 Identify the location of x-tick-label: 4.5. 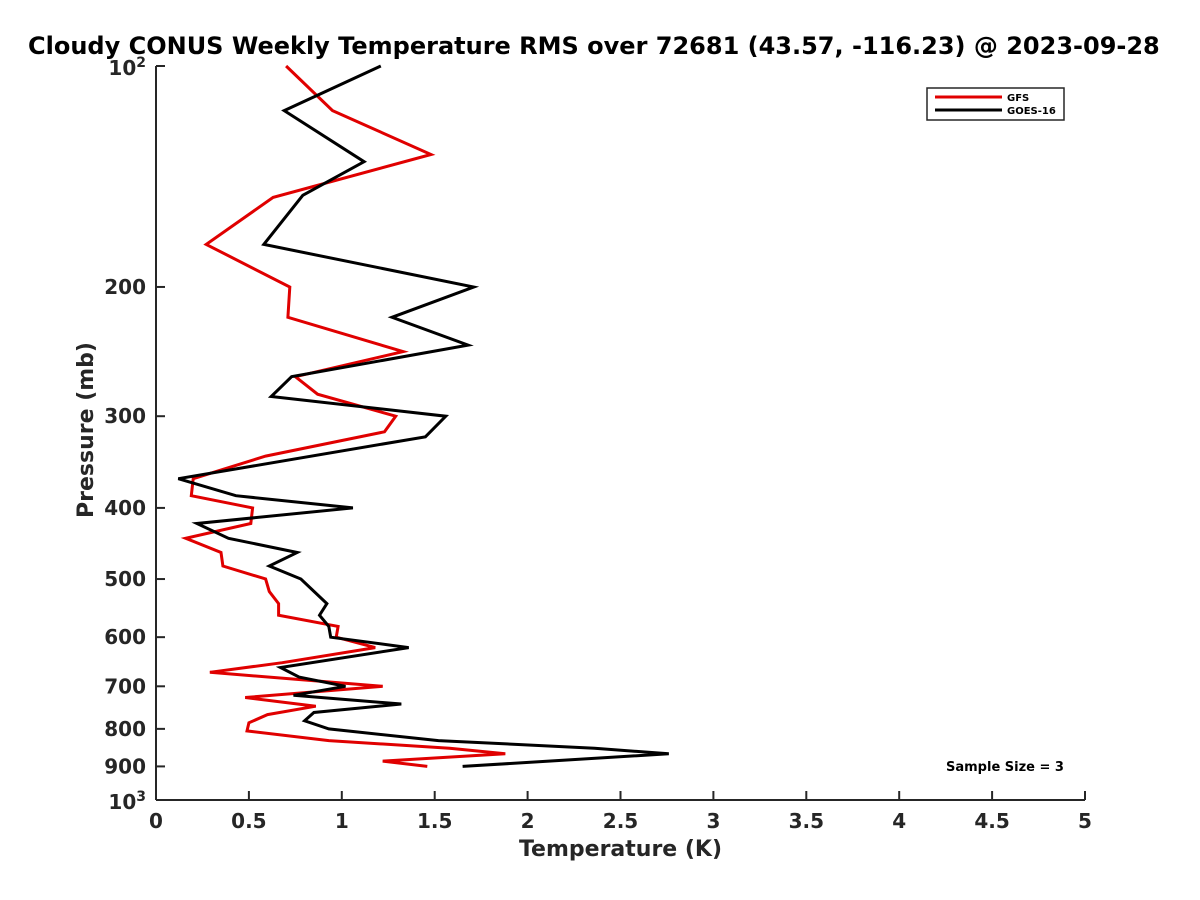
(991, 821).